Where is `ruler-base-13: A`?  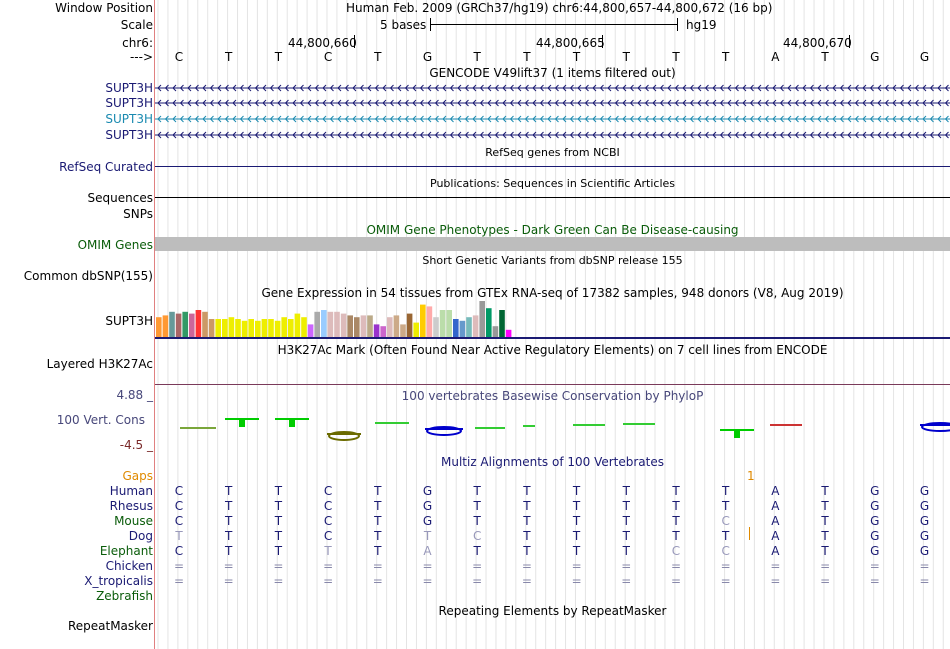 ruler-base-13: A is located at coordinates (775, 57).